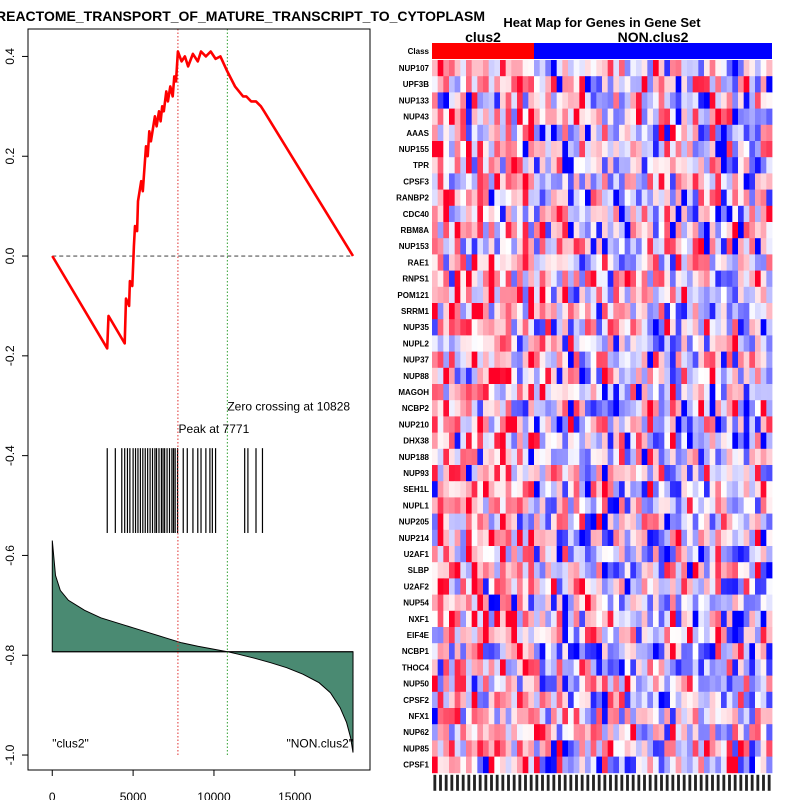 This screenshot has width=800, height=805. Describe the element at coordinates (419, 570) in the screenshot. I see `gene-label-SLBP: SLBP` at that location.